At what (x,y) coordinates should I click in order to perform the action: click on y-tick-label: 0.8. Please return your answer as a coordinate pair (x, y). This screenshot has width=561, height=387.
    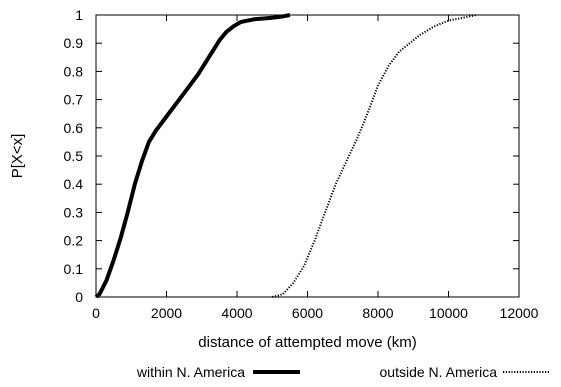
    Looking at the image, I should click on (74, 71).